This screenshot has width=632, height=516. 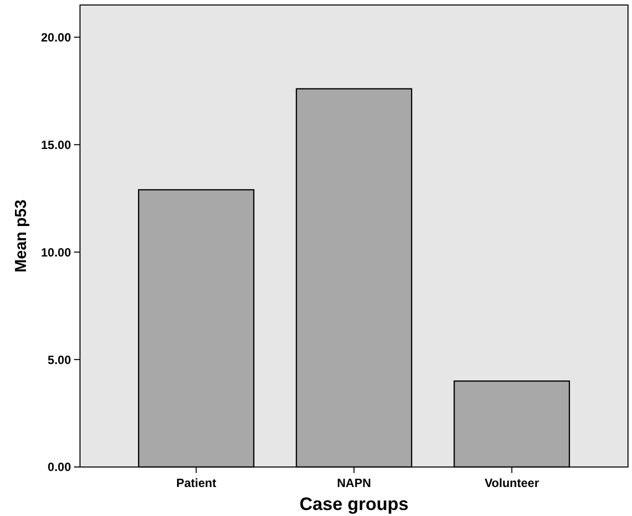 What do you see at coordinates (56, 252) in the screenshot?
I see `y-tick-label: 10.00` at bounding box center [56, 252].